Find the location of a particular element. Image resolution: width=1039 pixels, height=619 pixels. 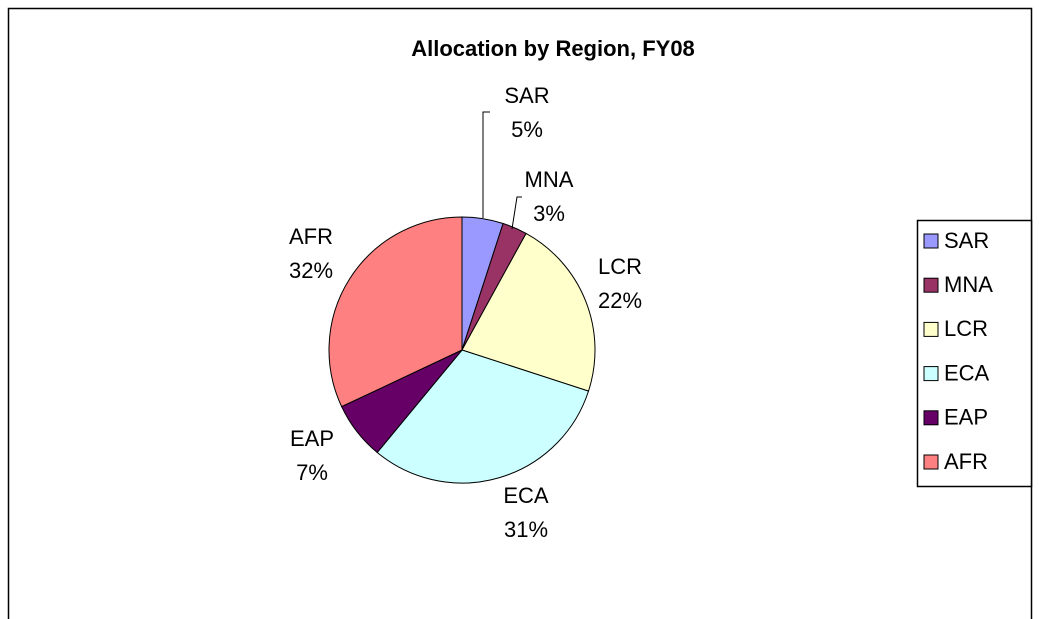

chart-title: Allocation by Region, FY08 is located at coordinates (553, 48).